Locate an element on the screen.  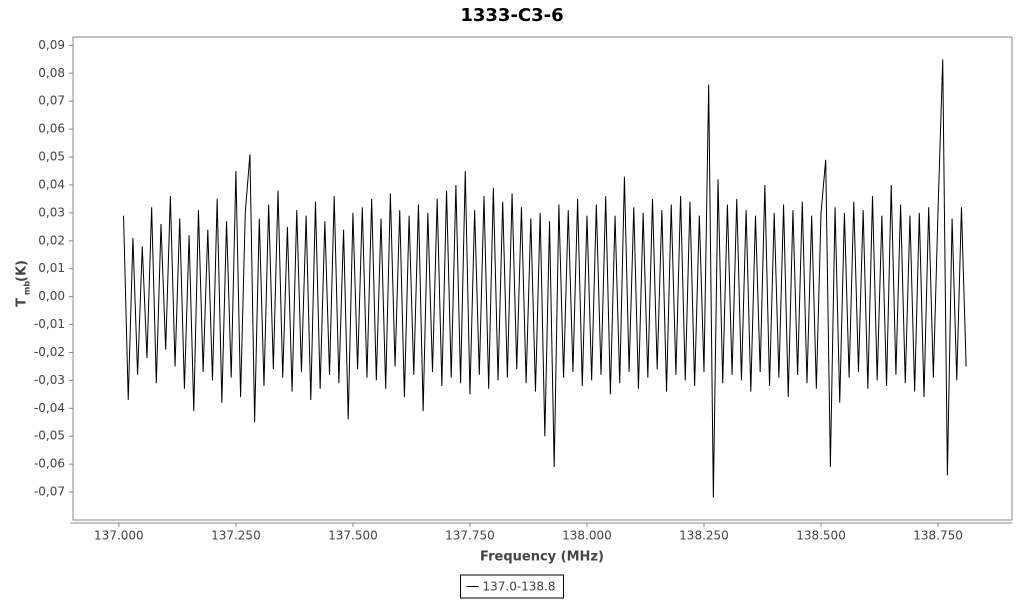
y-axis-title-unit: (K) is located at coordinates (22, 271).